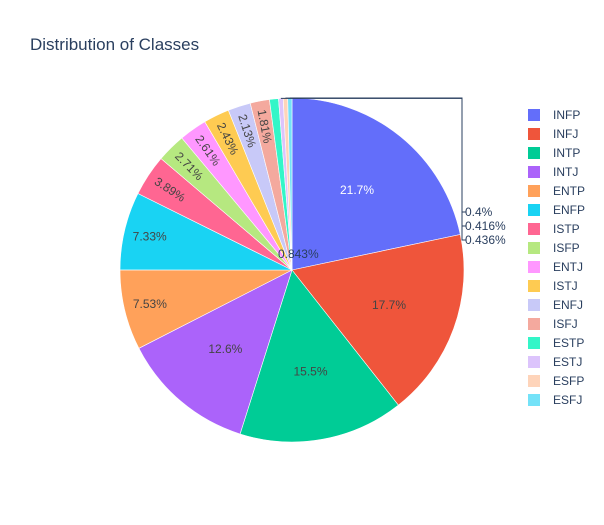 This screenshot has height=525, width=604. I want to click on legend-swatch-isfp, so click(534, 248).